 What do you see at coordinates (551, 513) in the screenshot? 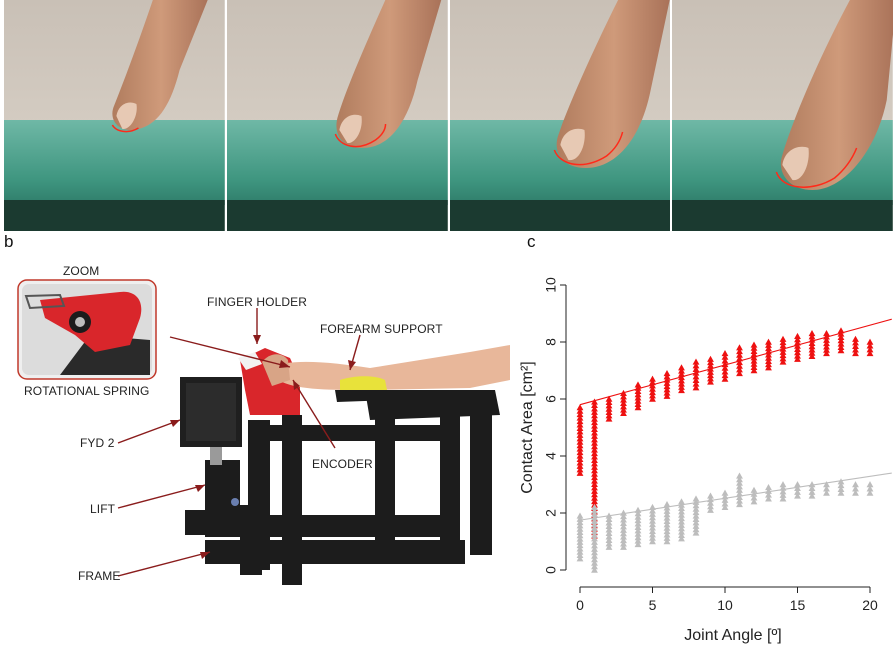
I see `y-tick-label: 2` at bounding box center [551, 513].